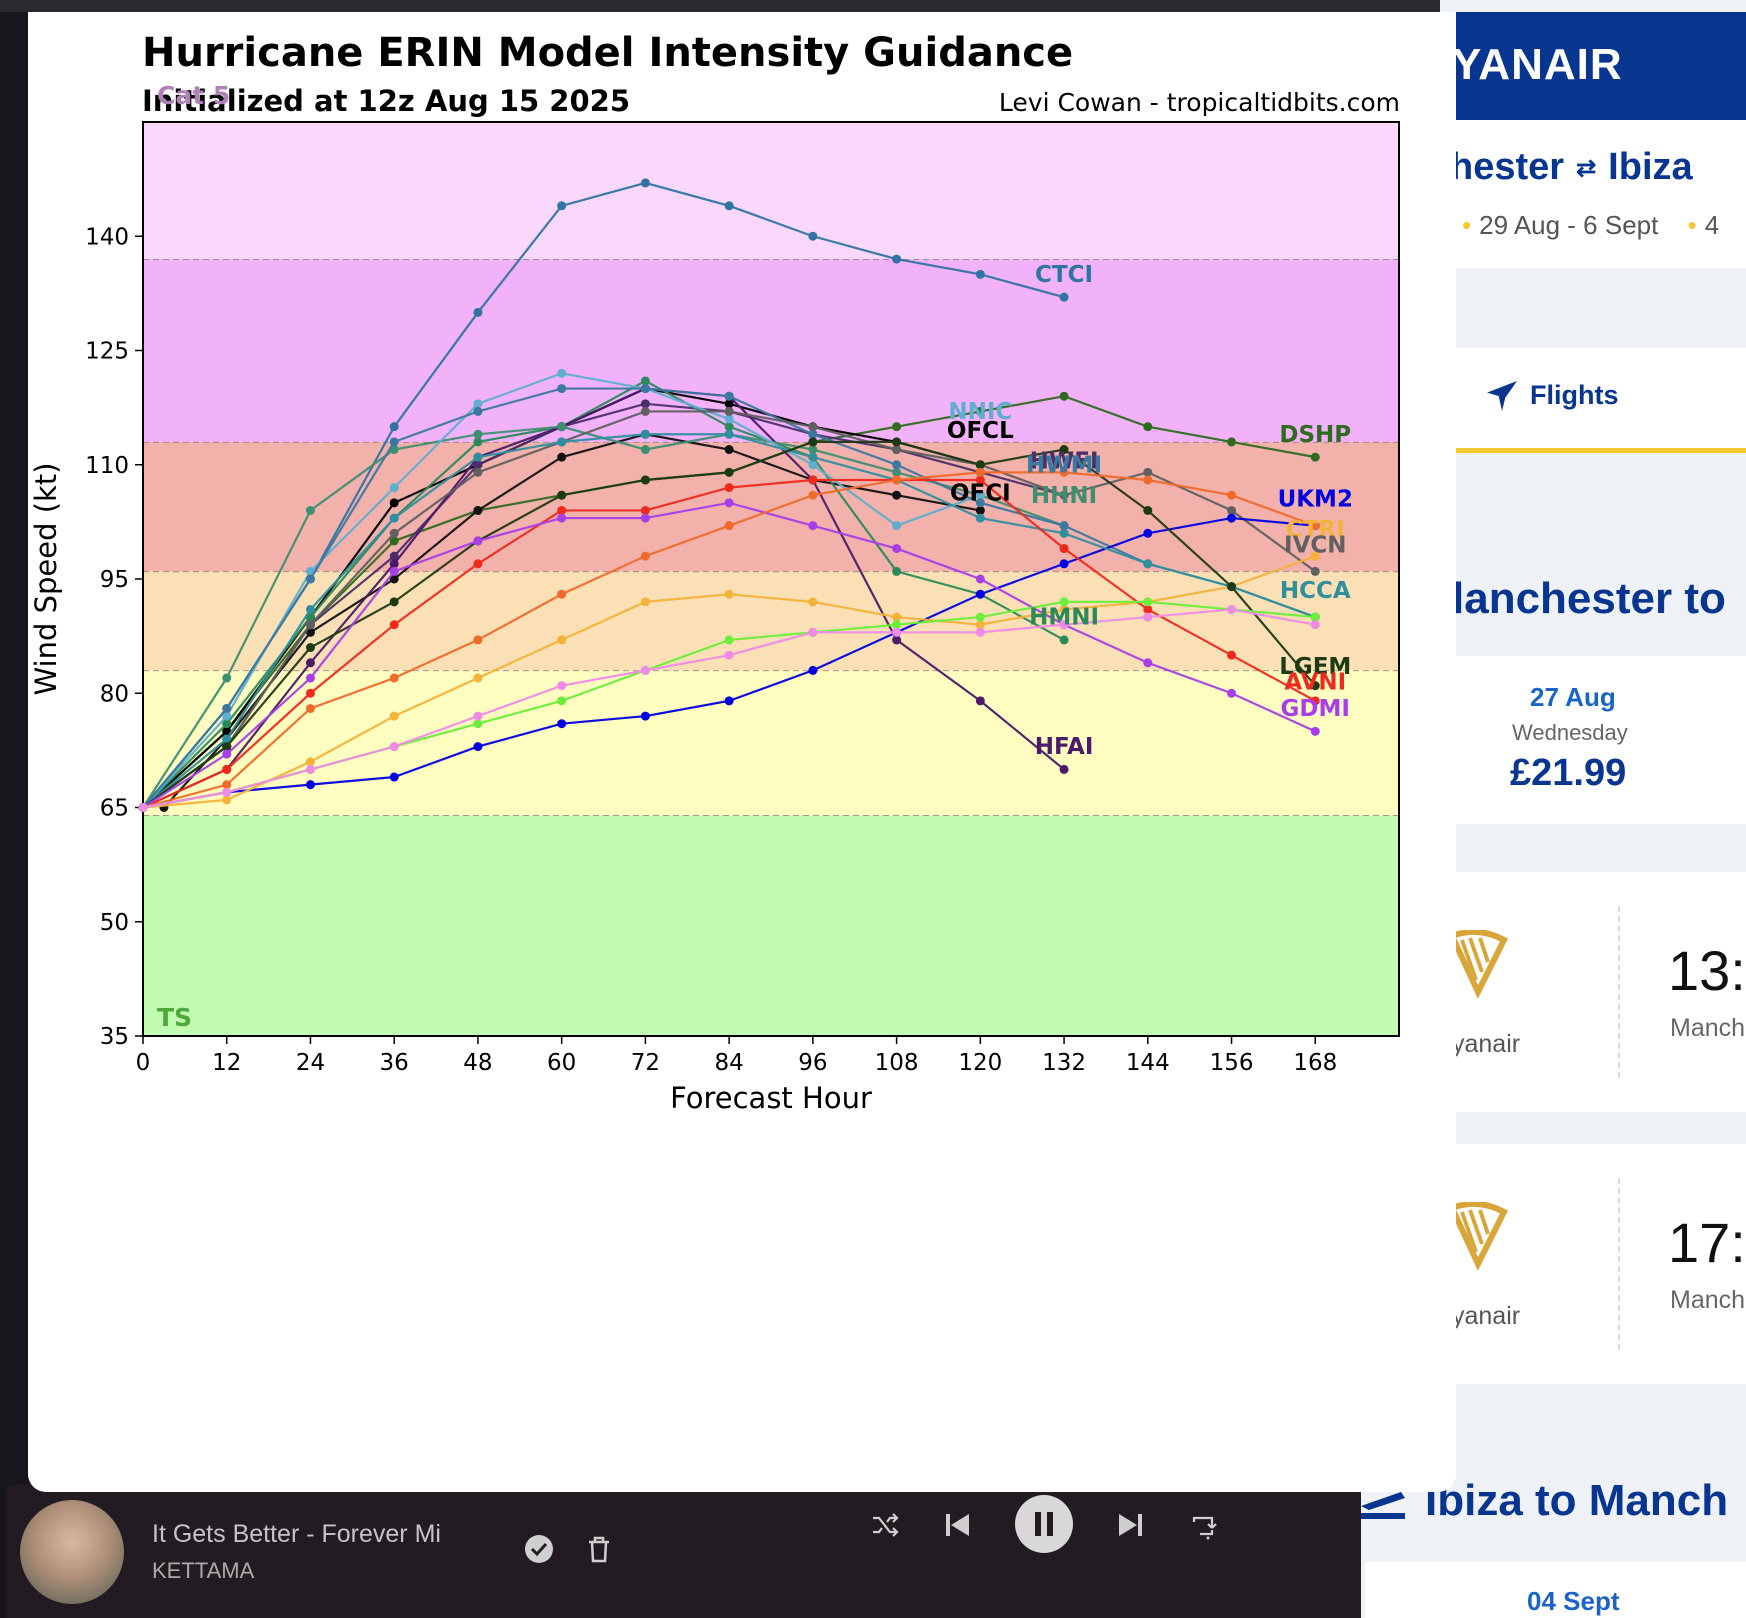  I want to click on fare-date-card, so click(1593, 740).